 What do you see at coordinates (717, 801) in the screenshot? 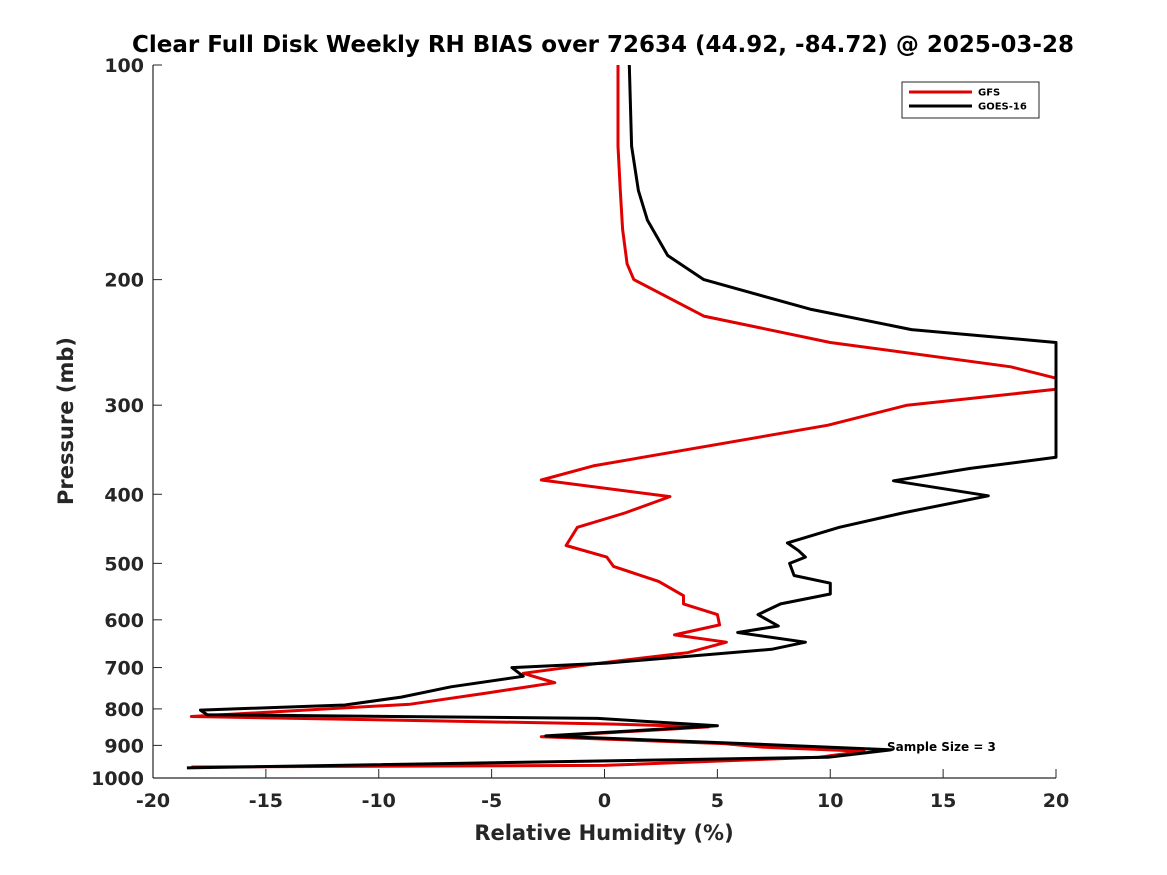
I see `x-tick-label: 5` at bounding box center [717, 801].